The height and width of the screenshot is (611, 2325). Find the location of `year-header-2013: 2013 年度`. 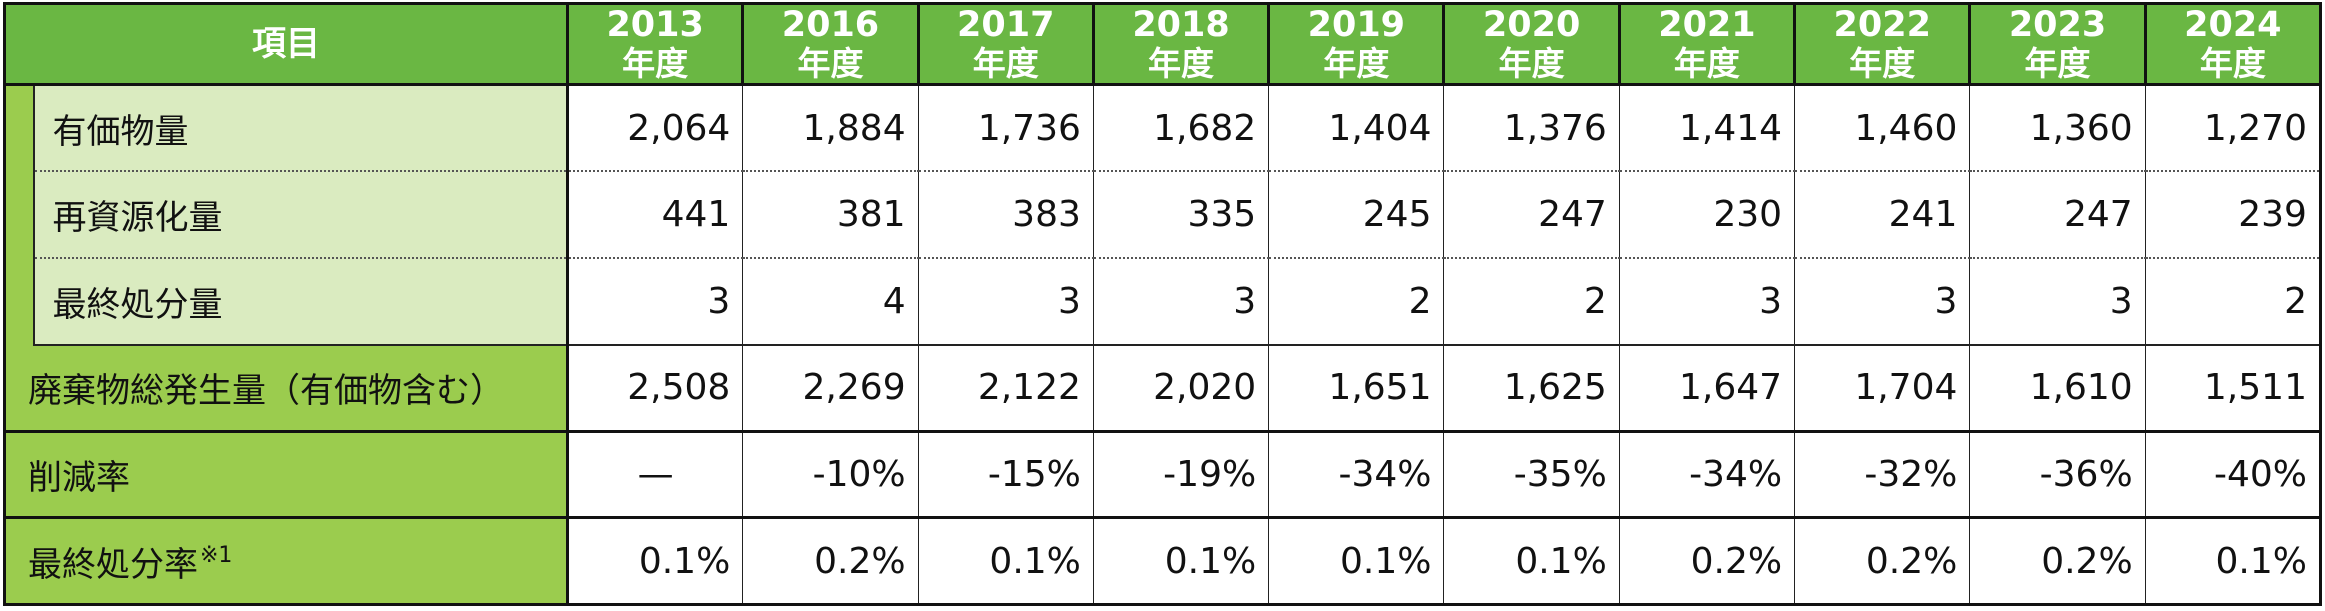

year-header-2013: 2013 年度 is located at coordinates (655, 44).